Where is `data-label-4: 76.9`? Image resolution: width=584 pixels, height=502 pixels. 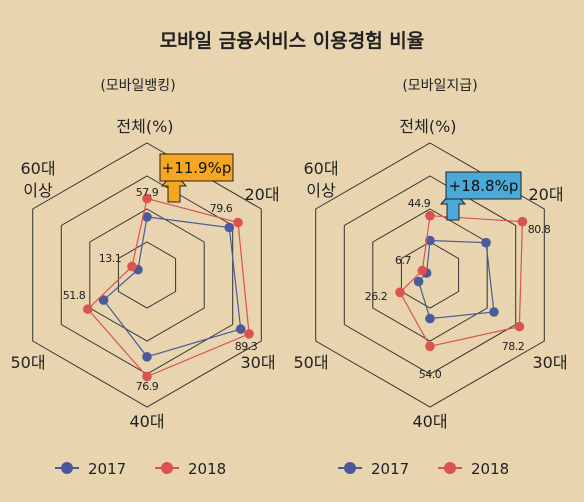 data-label-4: 76.9 is located at coordinates (147, 386).